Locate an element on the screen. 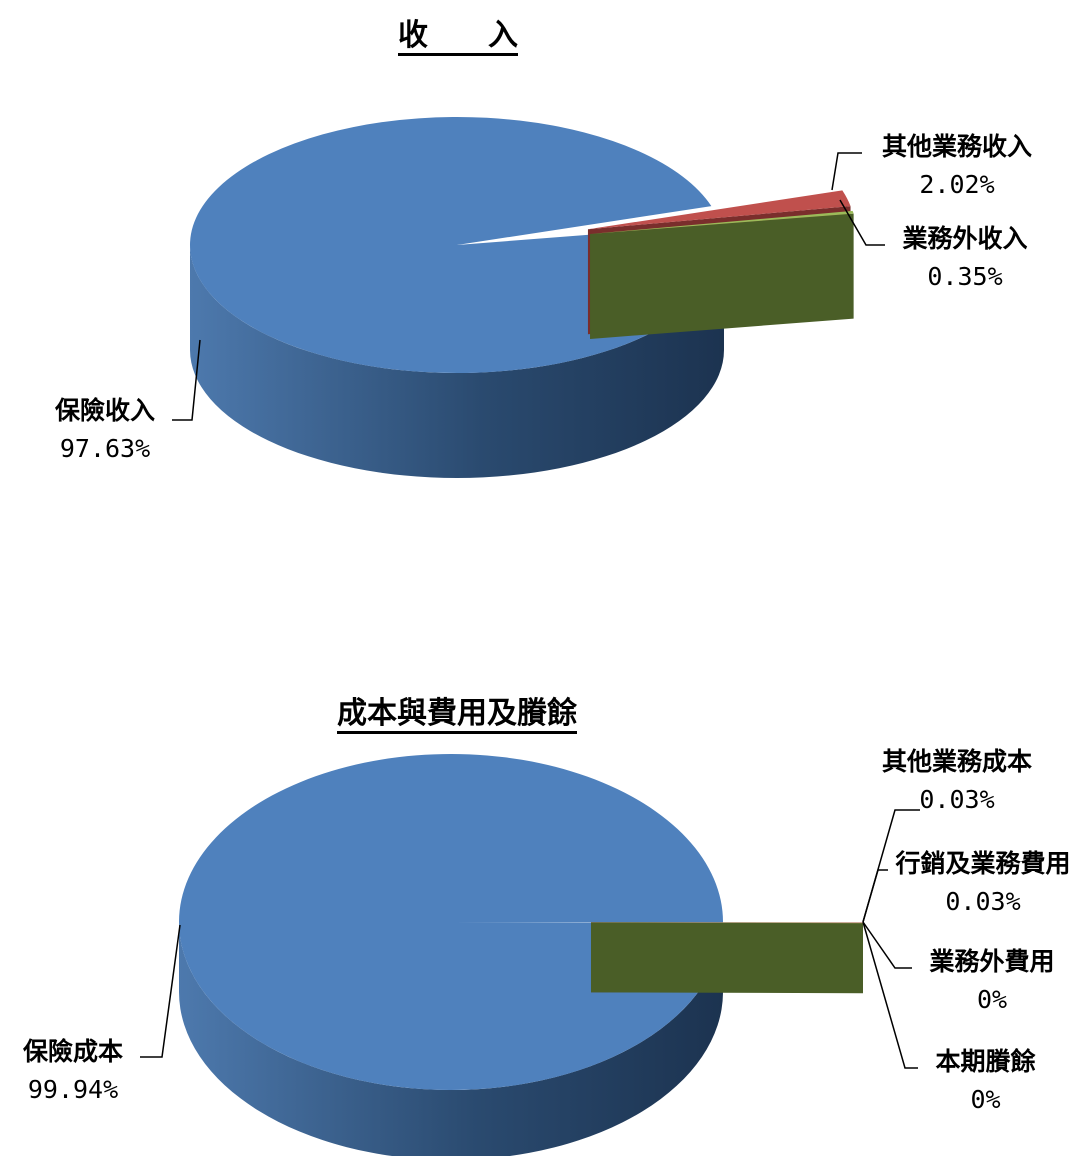 The height and width of the screenshot is (1156, 1085). income-chart-title: 收 入 is located at coordinates (458, 35).